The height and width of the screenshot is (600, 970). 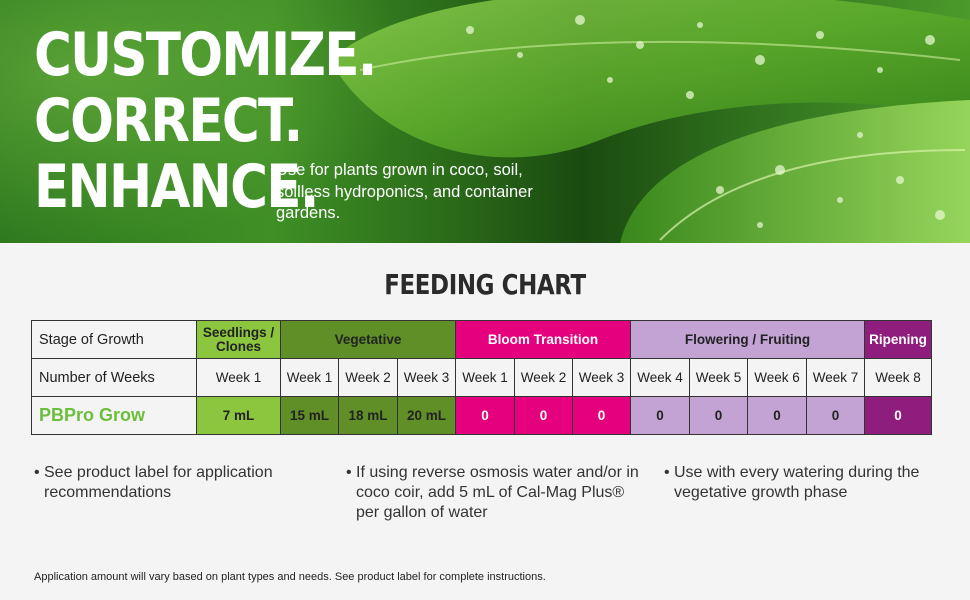 I want to click on headline-line-3: ENHANCE., so click(x=176, y=187).